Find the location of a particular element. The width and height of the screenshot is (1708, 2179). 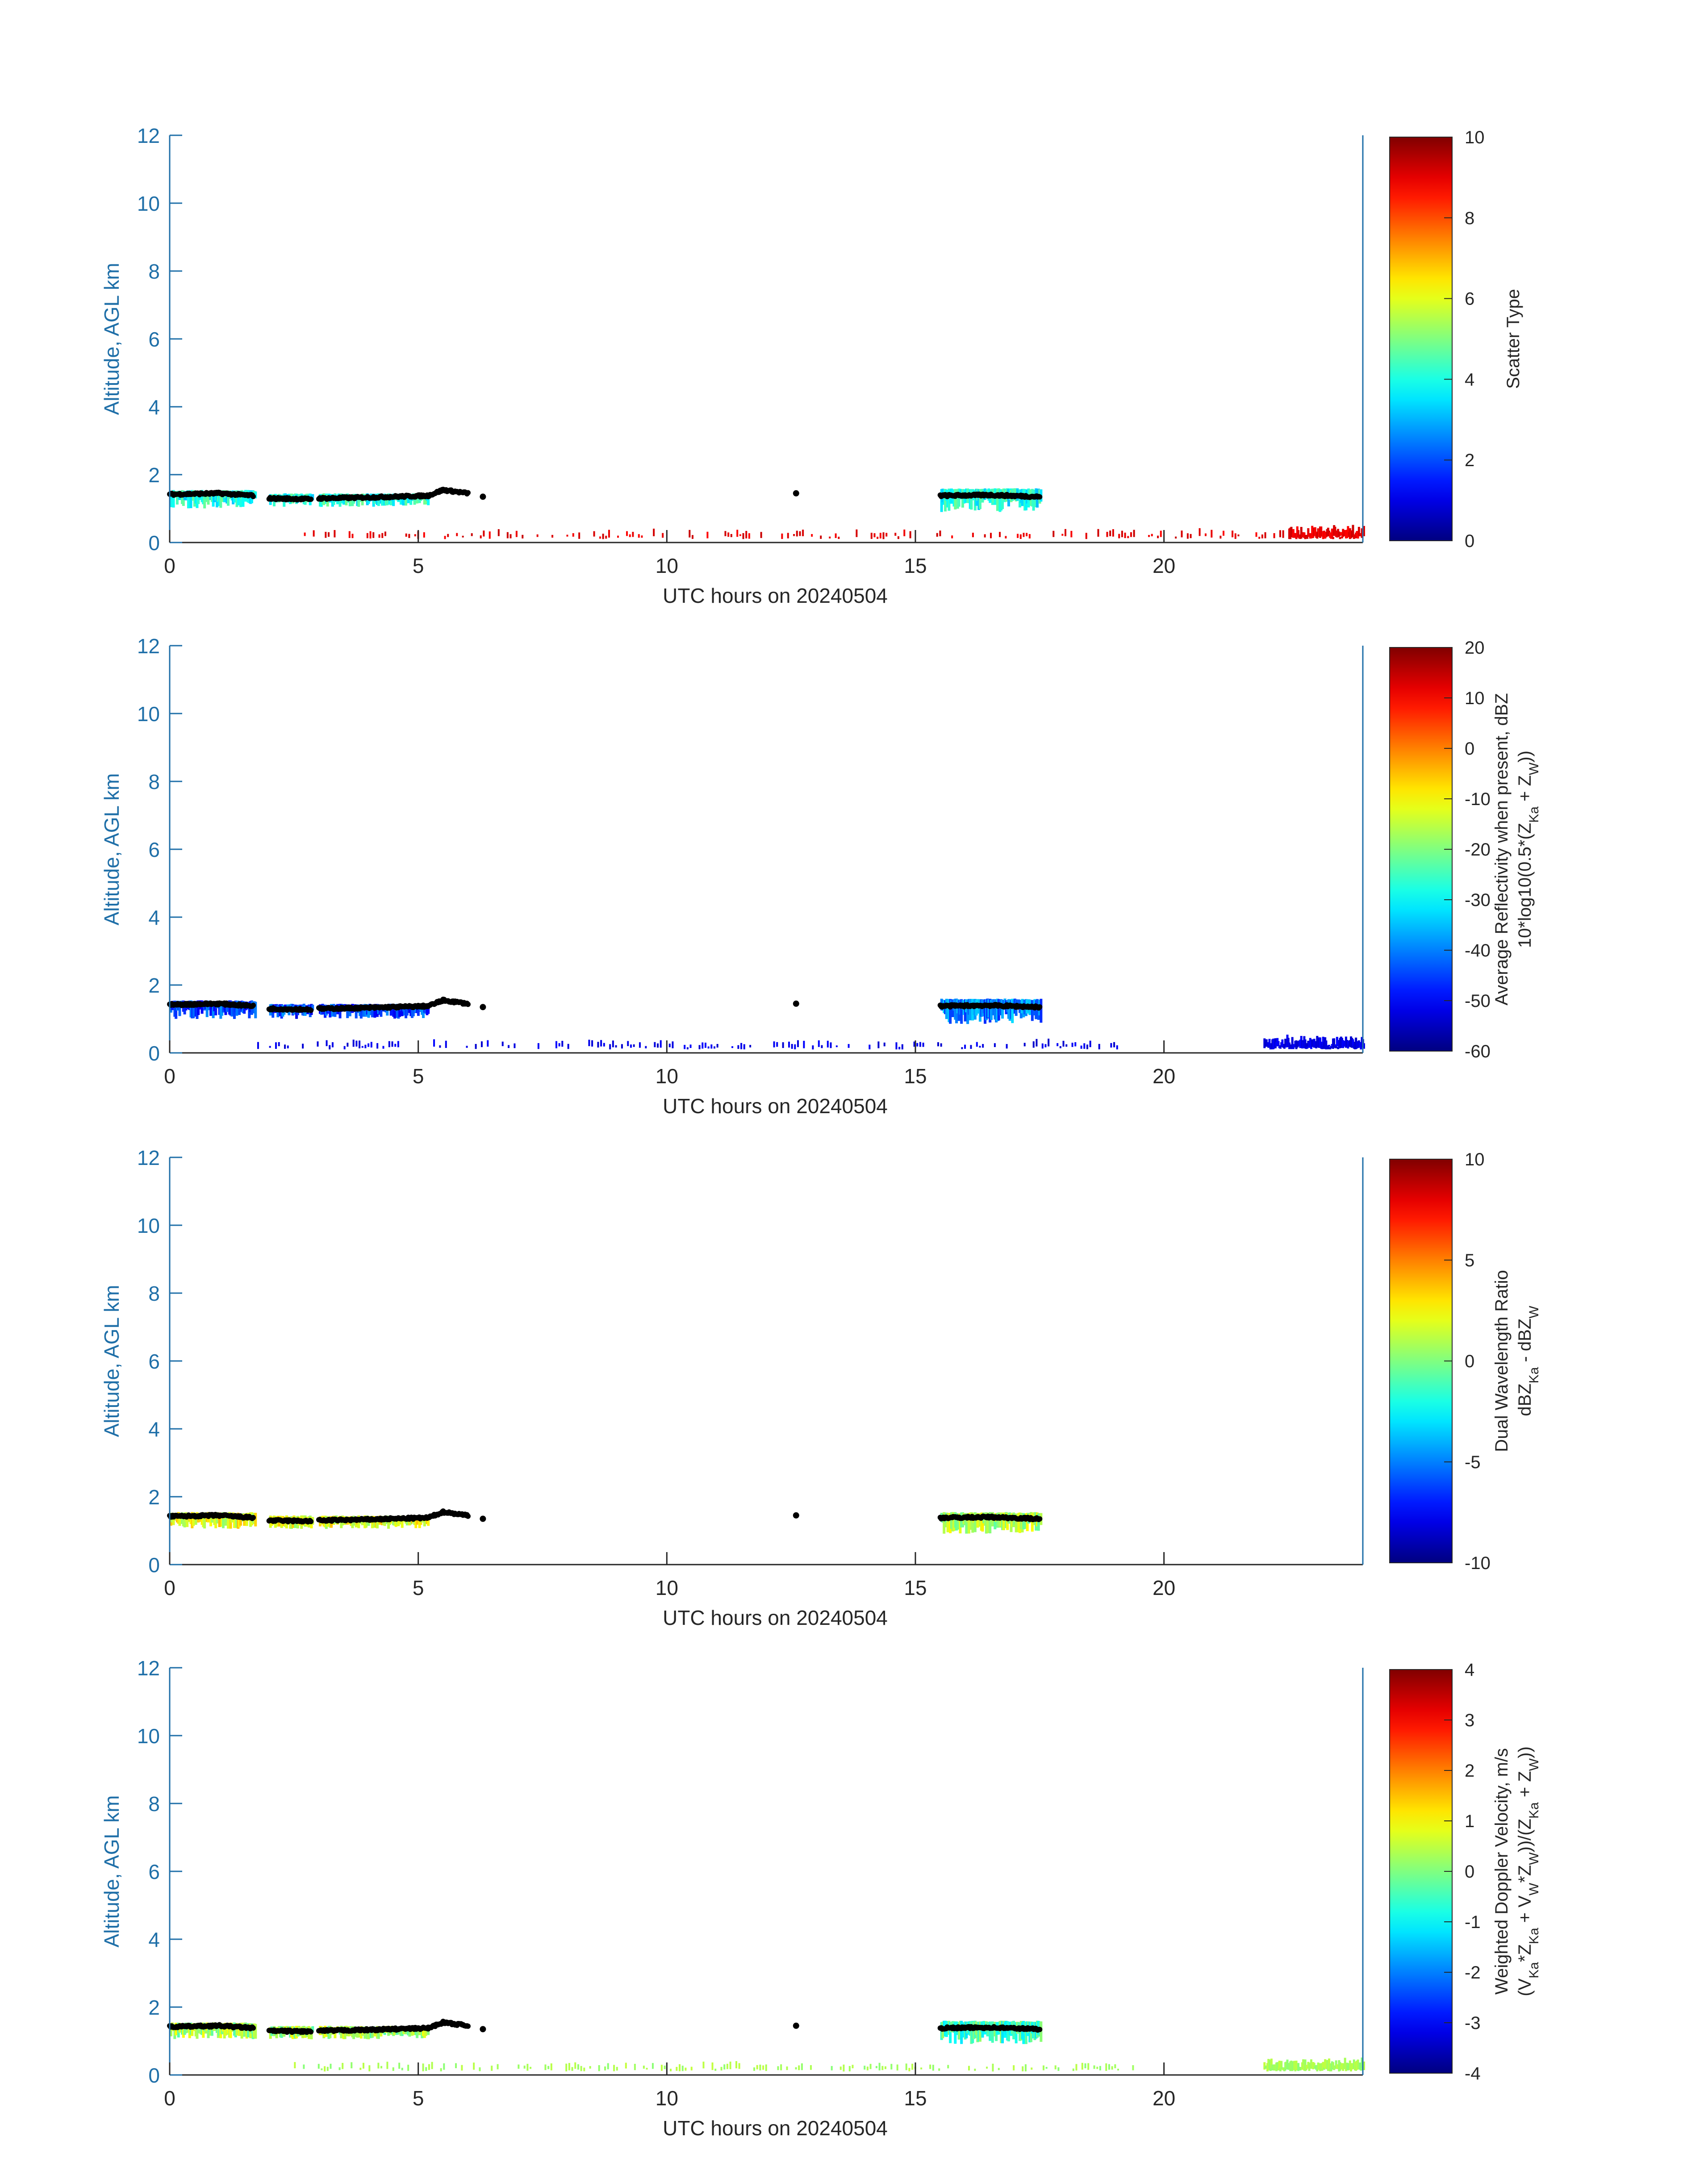

colorbar-tick-label: -10 is located at coordinates (1478, 799).